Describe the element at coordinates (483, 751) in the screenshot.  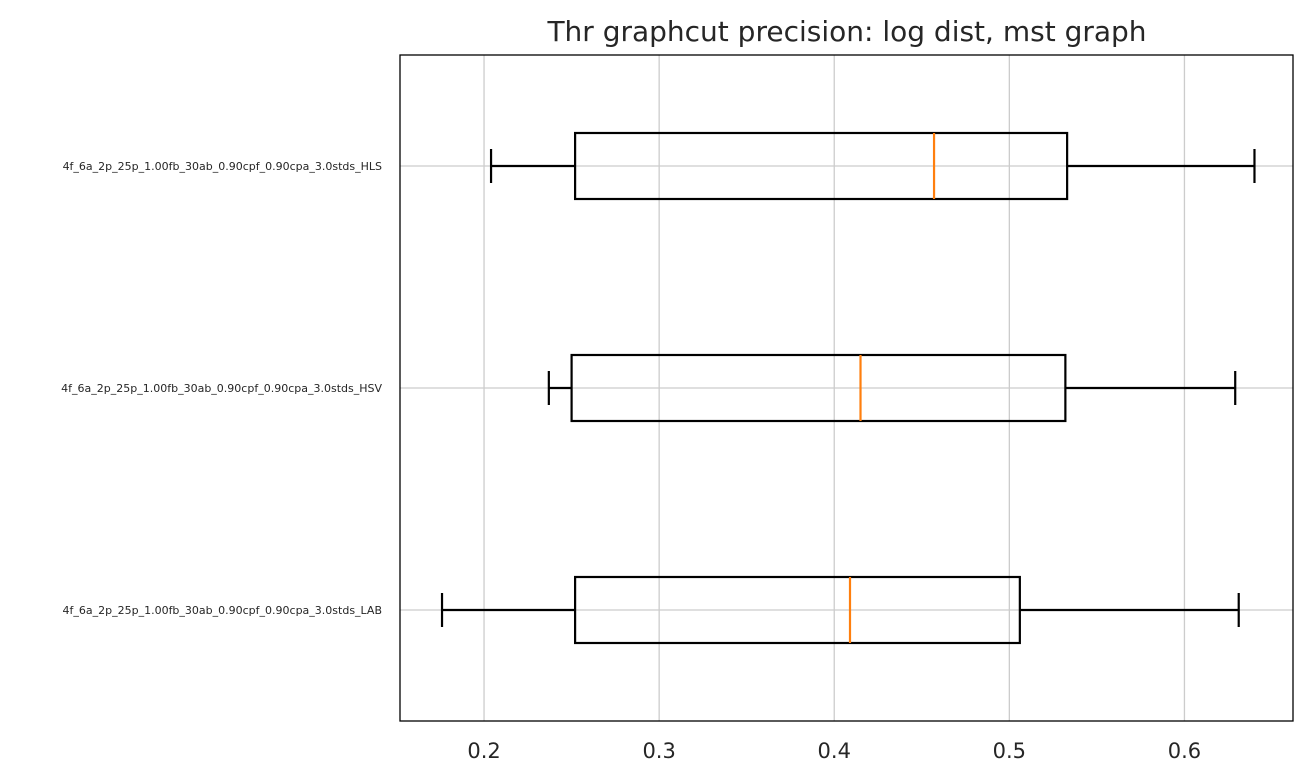
I see `x-tick-label: 0.2` at that location.